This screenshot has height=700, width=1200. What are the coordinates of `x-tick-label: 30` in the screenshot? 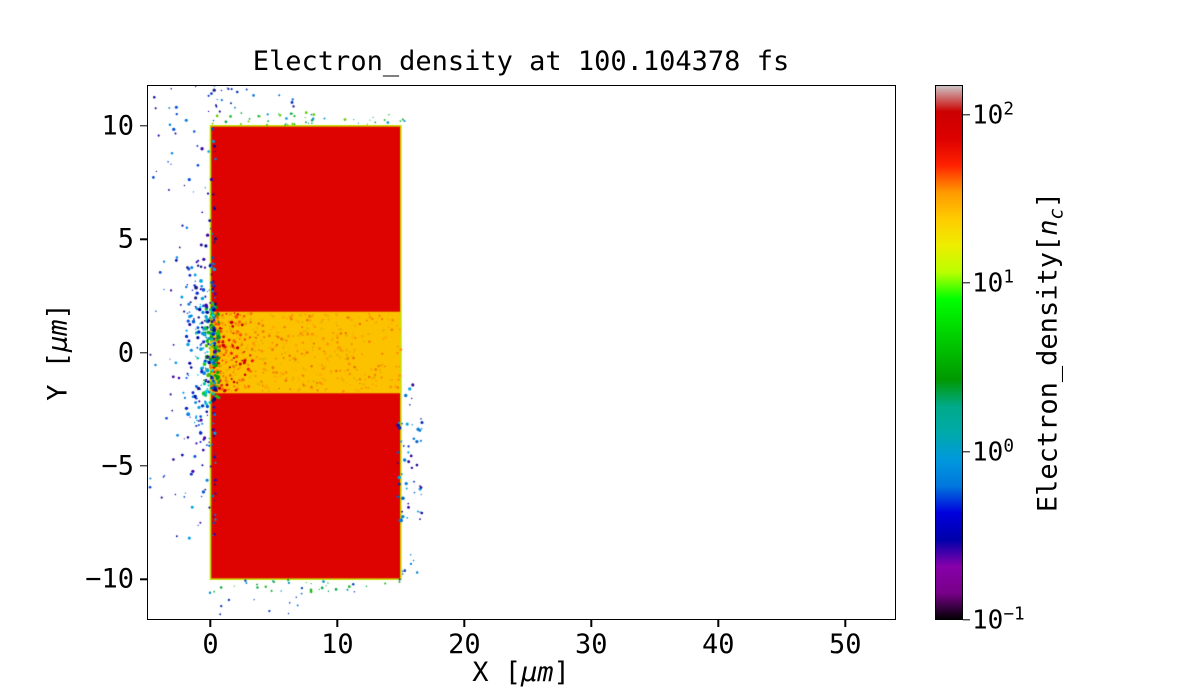 It's located at (591, 644).